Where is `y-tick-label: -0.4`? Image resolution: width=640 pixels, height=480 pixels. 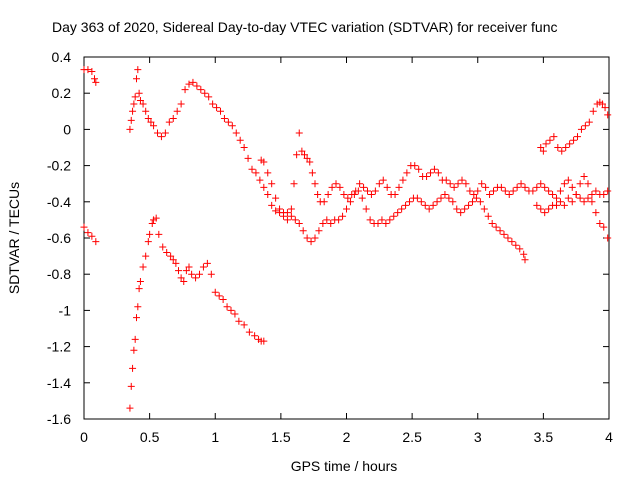
y-tick-label: -0.4 is located at coordinates (59, 202).